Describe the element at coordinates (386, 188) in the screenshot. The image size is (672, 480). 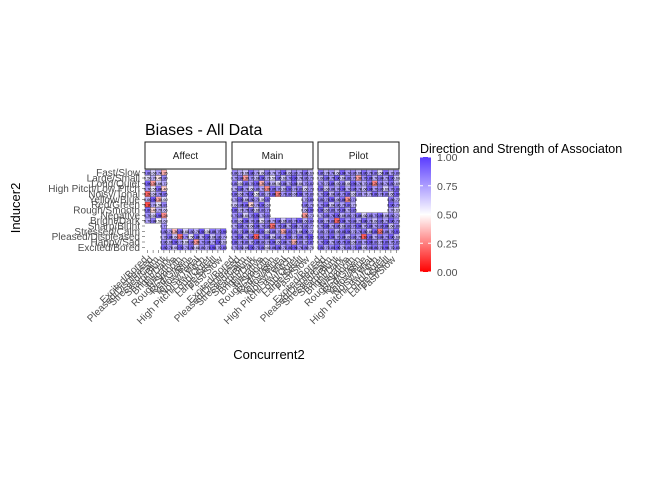
I see `cell-value-label: 0.61` at that location.